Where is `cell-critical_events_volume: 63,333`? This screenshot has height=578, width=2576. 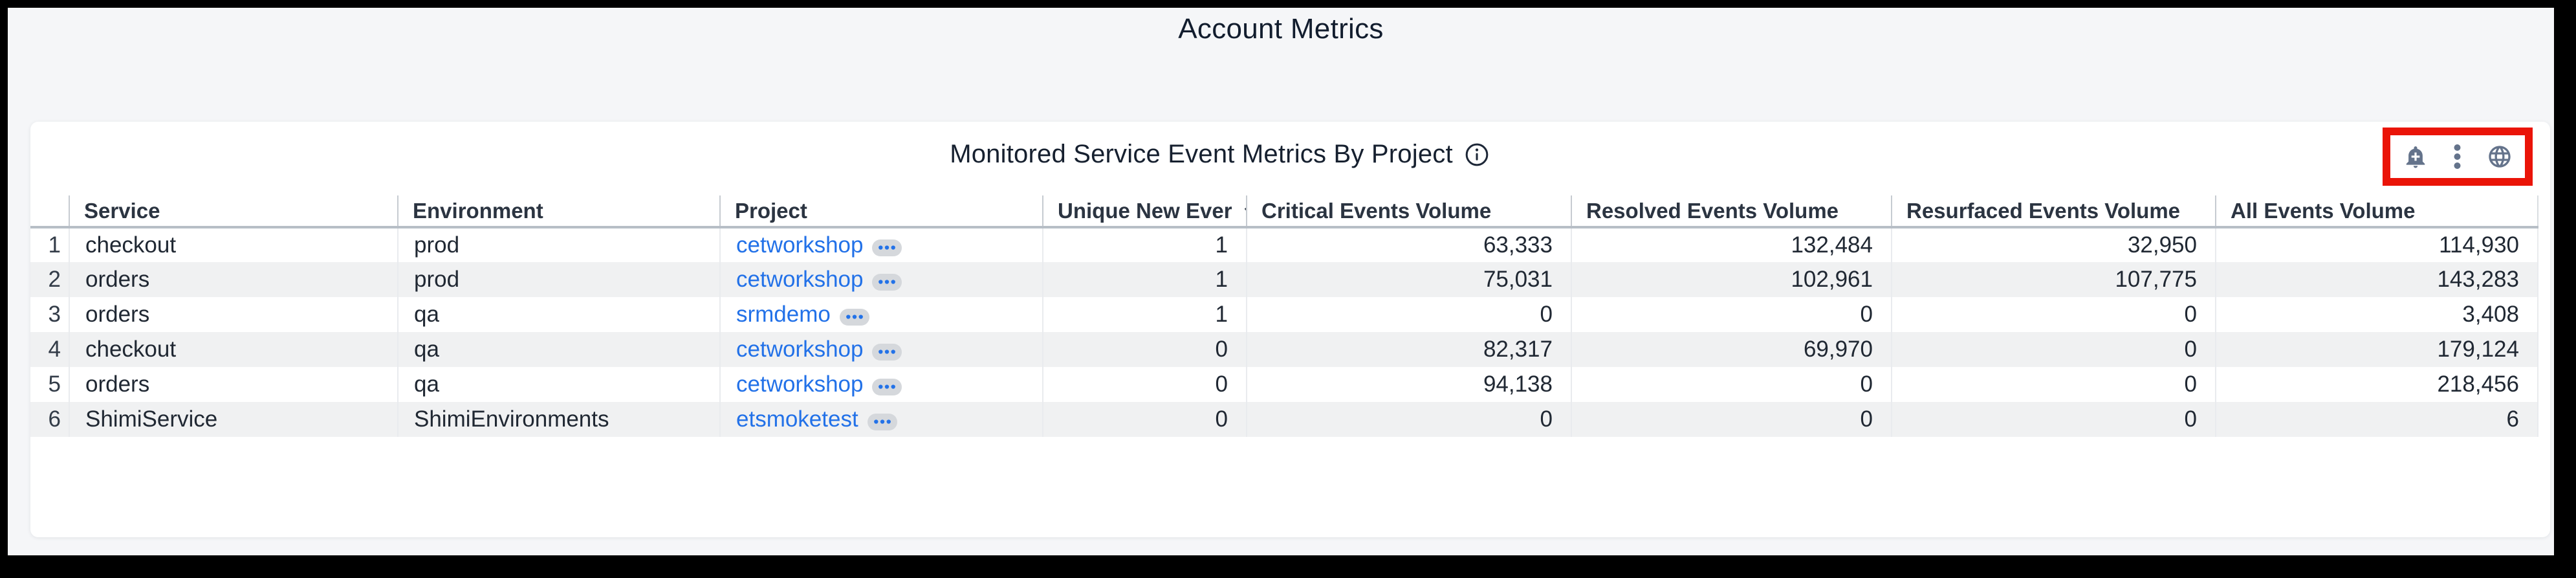
cell-critical_events_volume: 63,333 is located at coordinates (1408, 244).